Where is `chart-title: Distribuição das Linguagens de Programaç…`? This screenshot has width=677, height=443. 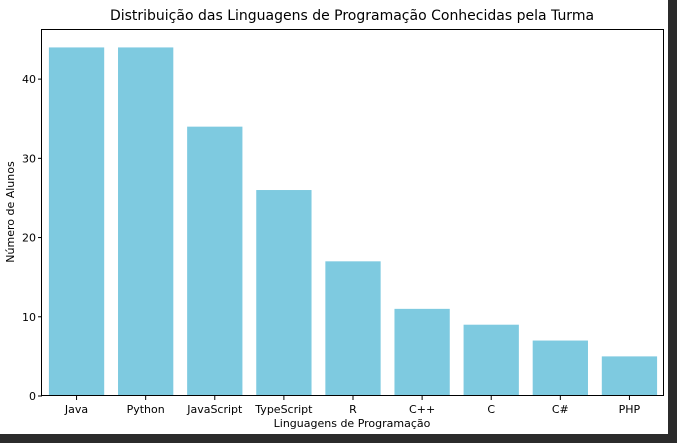 chart-title: Distribuição das Linguagens de Programaç… is located at coordinates (352, 16).